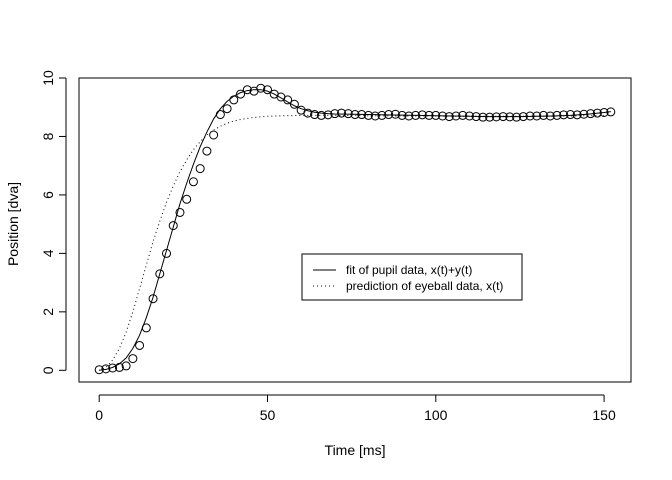 The width and height of the screenshot is (672, 480). What do you see at coordinates (48, 195) in the screenshot?
I see `y-tick-label: 6` at bounding box center [48, 195].